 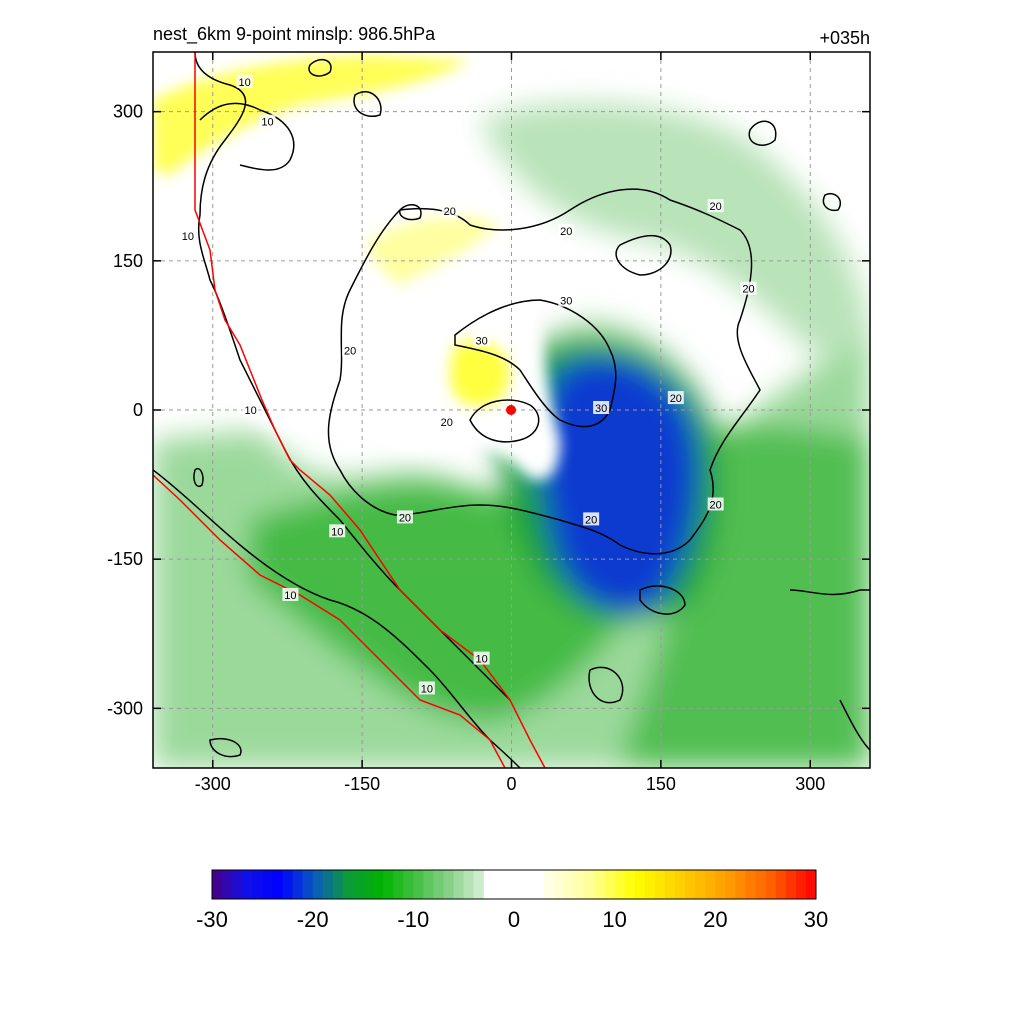 What do you see at coordinates (614, 919) in the screenshot?
I see `colorbar-tick-label: 10` at bounding box center [614, 919].